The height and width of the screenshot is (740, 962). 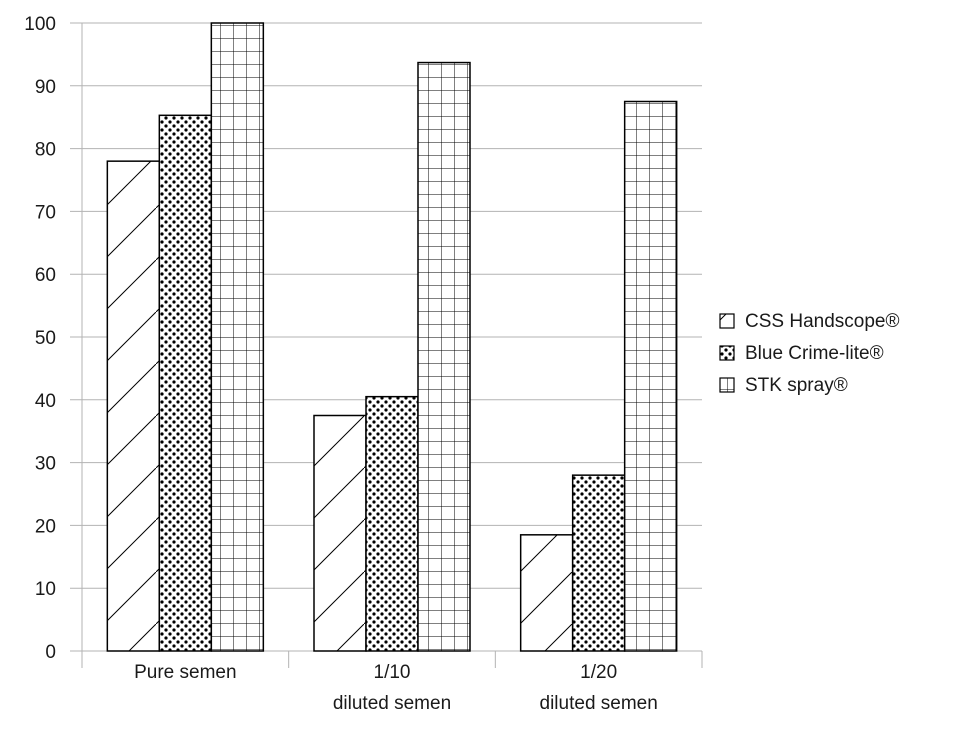 What do you see at coordinates (45, 150) in the screenshot?
I see `y-tick-label: 80` at bounding box center [45, 150].